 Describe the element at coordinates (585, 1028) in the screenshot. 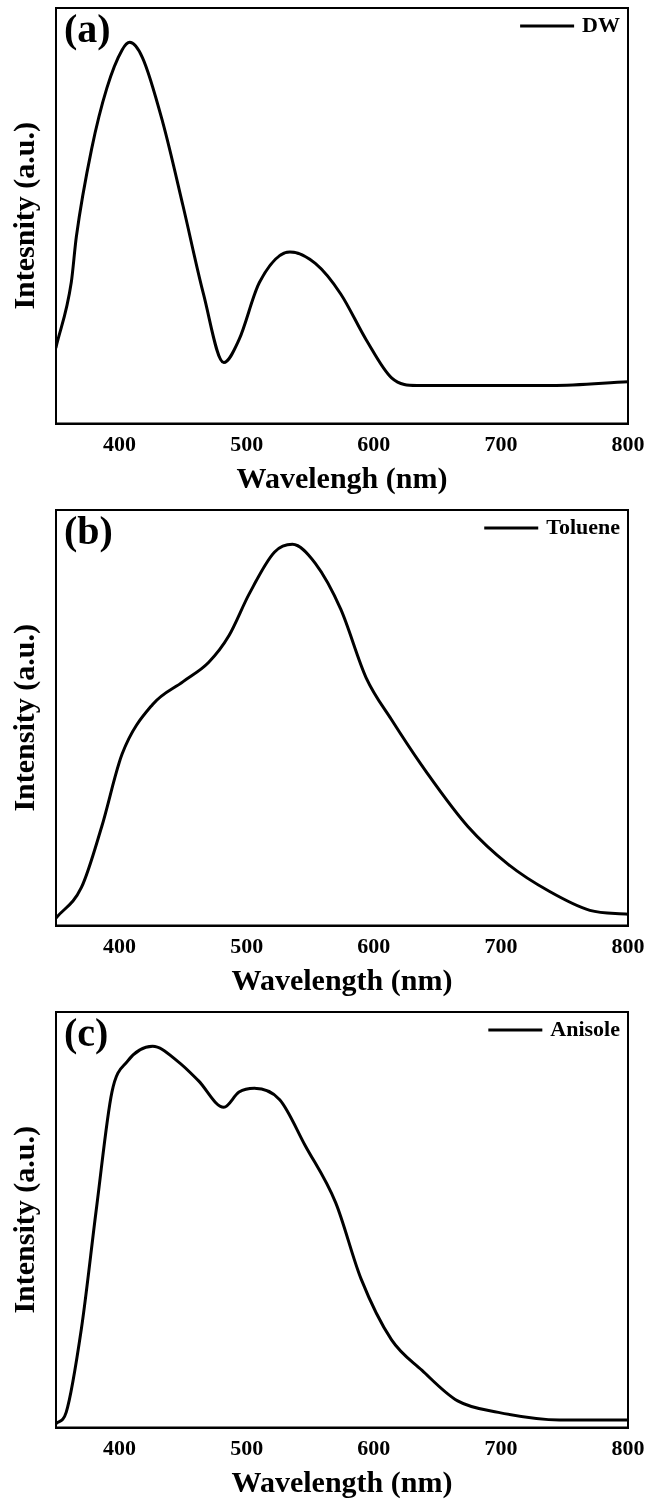

I see `legend-label: Anisole` at that location.